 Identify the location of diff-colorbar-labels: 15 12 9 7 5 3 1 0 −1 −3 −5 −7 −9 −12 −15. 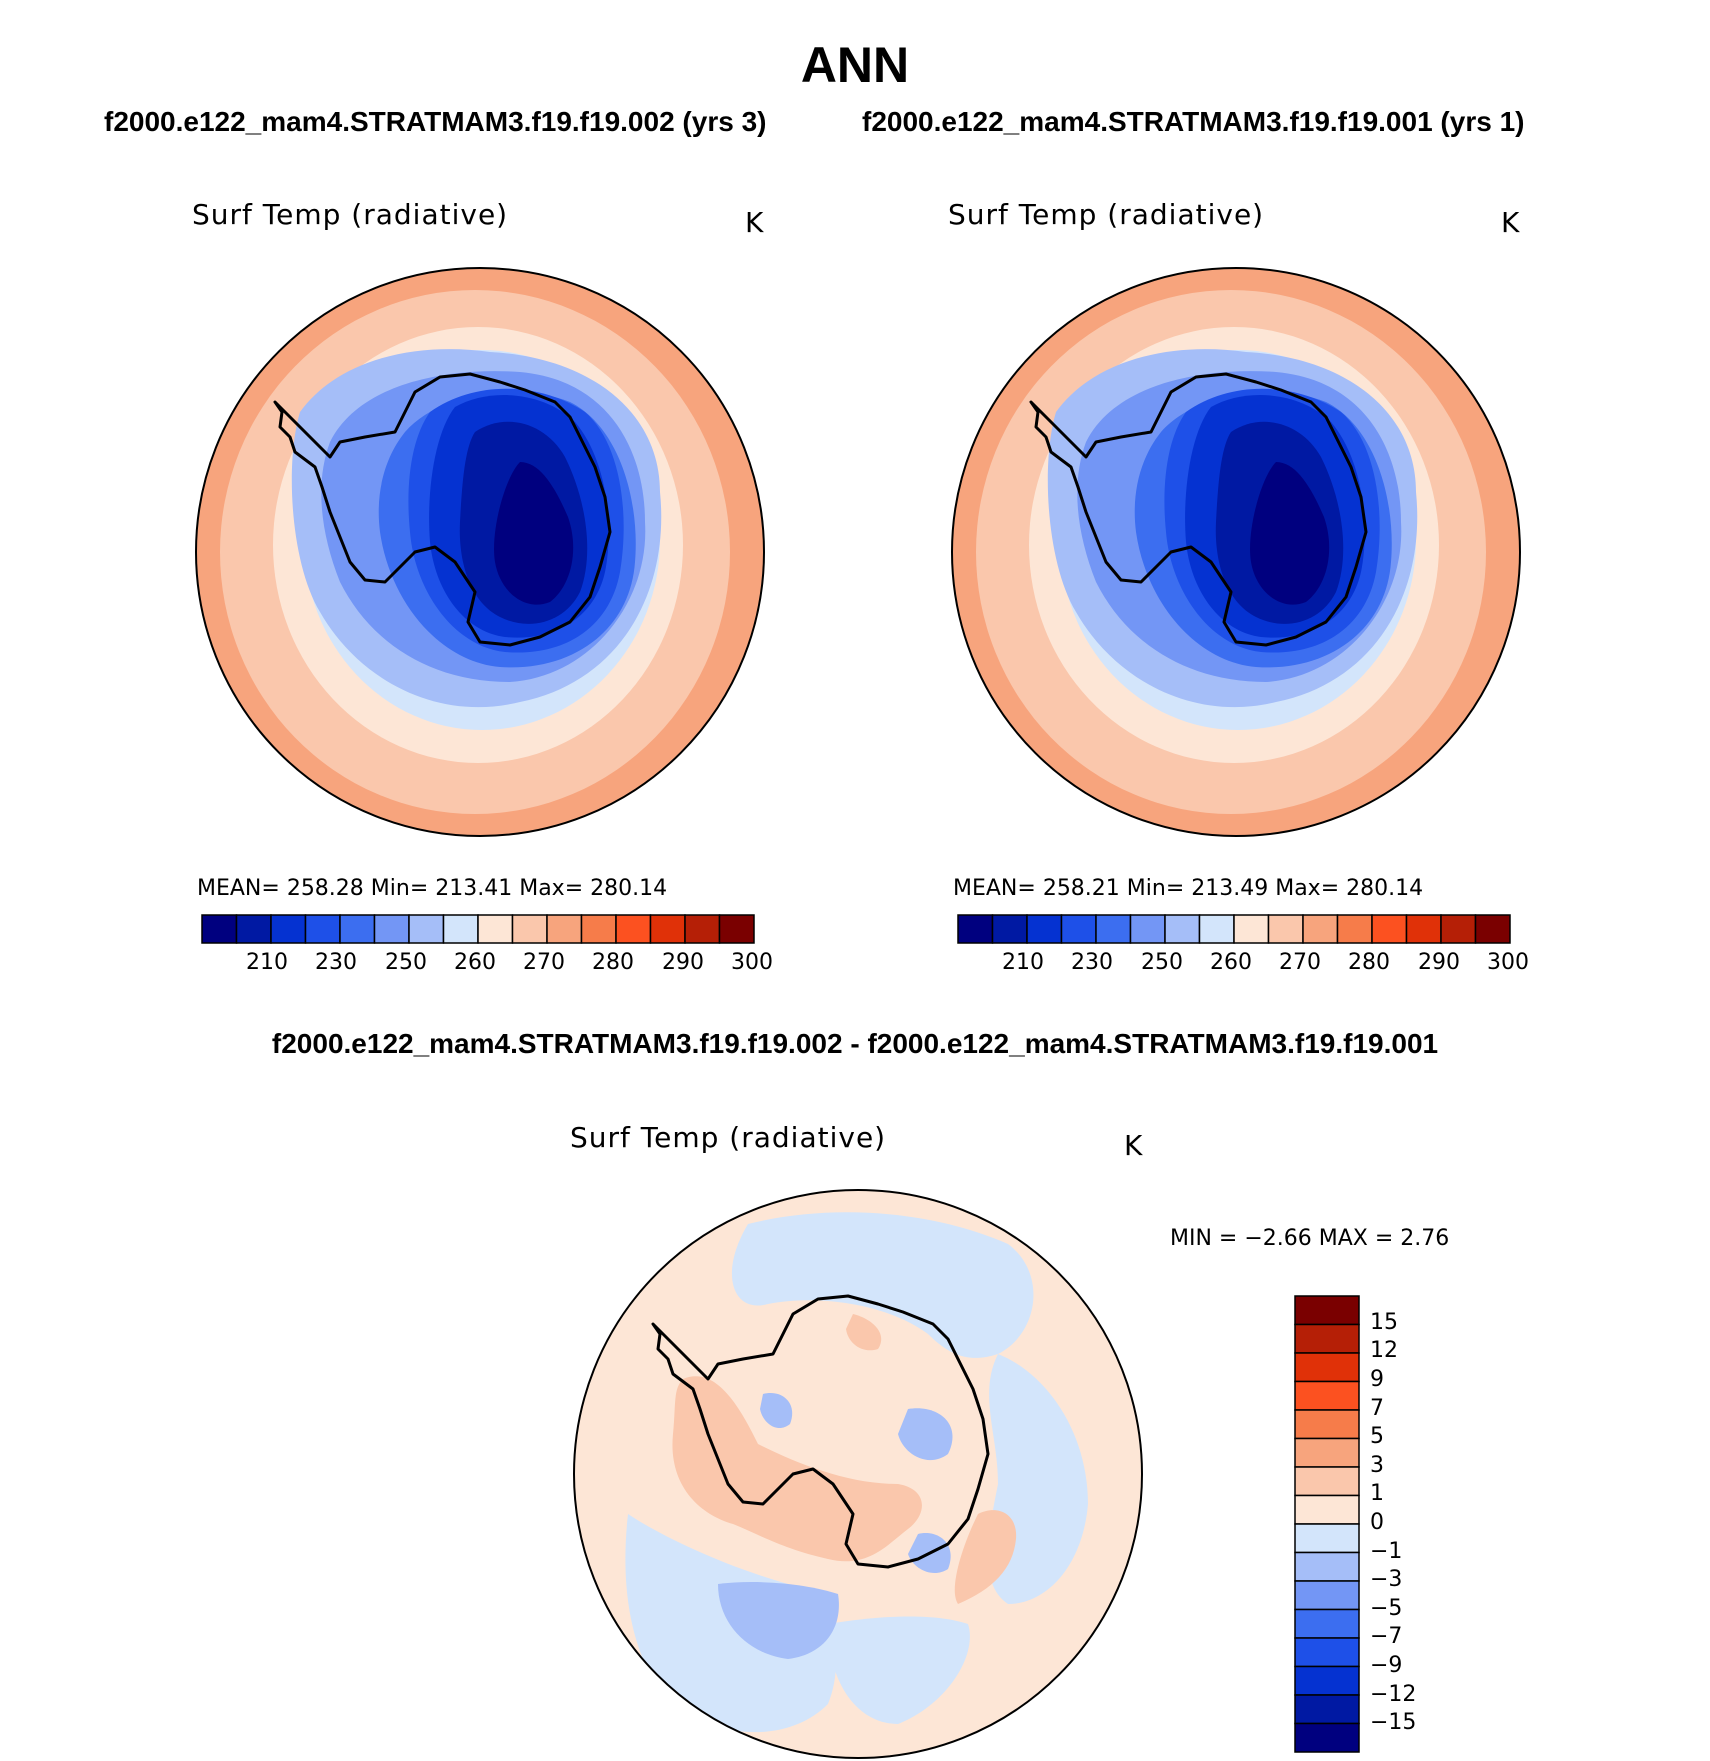
(1420, 1524).